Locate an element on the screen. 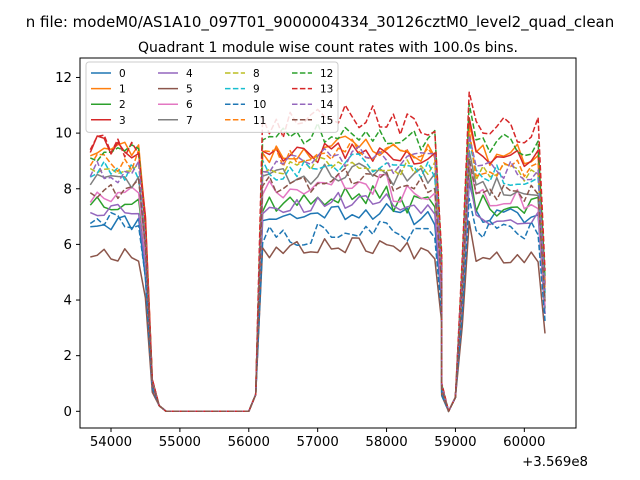 The width and height of the screenshot is (640, 480). legend-label-0: 0 is located at coordinates (122, 74).